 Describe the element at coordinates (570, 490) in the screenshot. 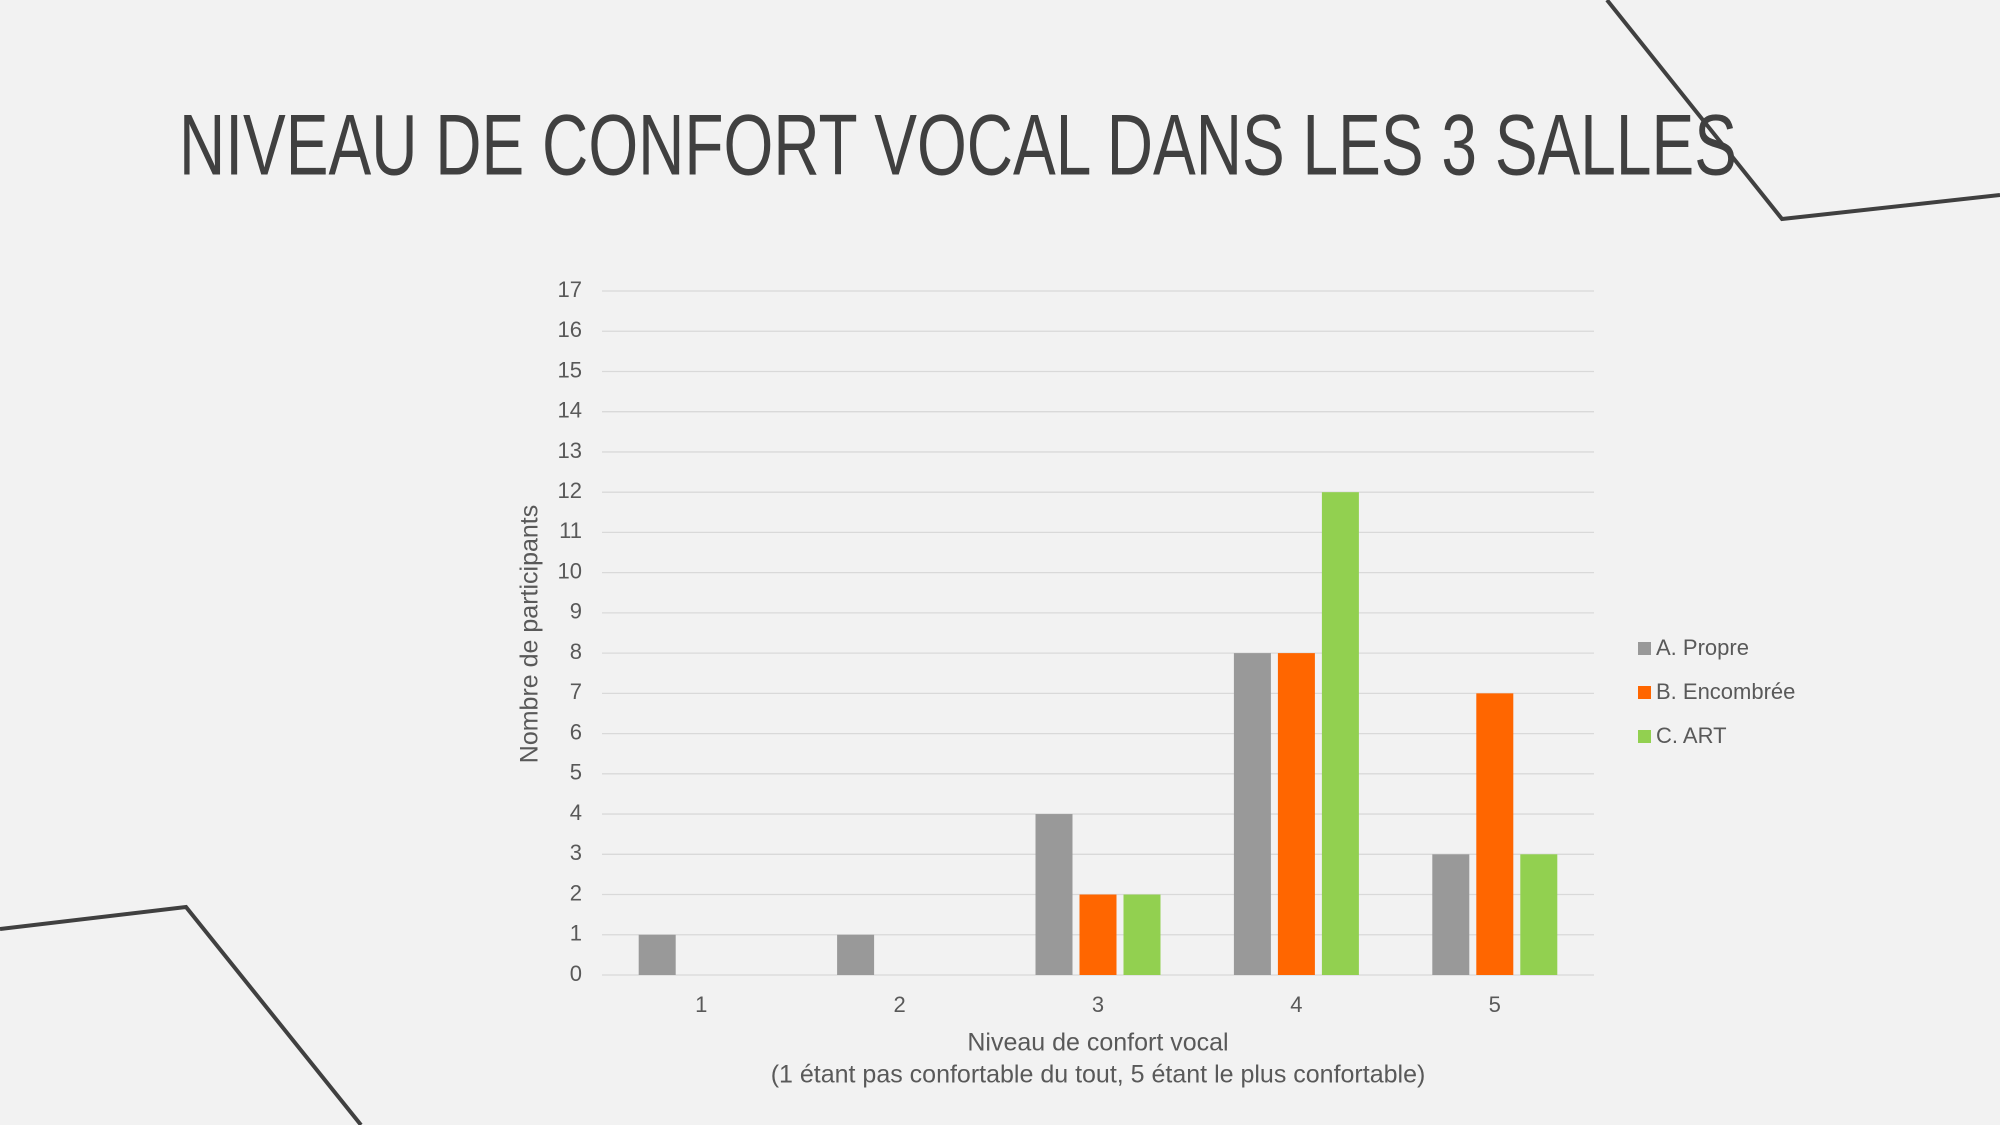

I see `y-tick-label: 12` at that location.